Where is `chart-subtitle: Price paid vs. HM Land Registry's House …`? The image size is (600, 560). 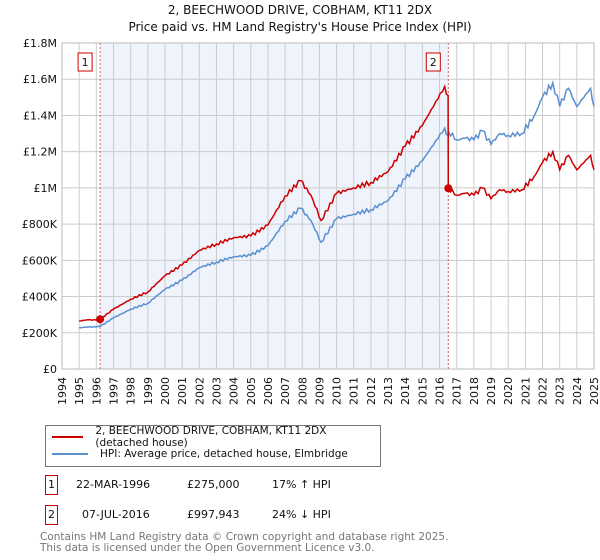 chart-subtitle: Price paid vs. HM Land Registry's House … is located at coordinates (299, 27).